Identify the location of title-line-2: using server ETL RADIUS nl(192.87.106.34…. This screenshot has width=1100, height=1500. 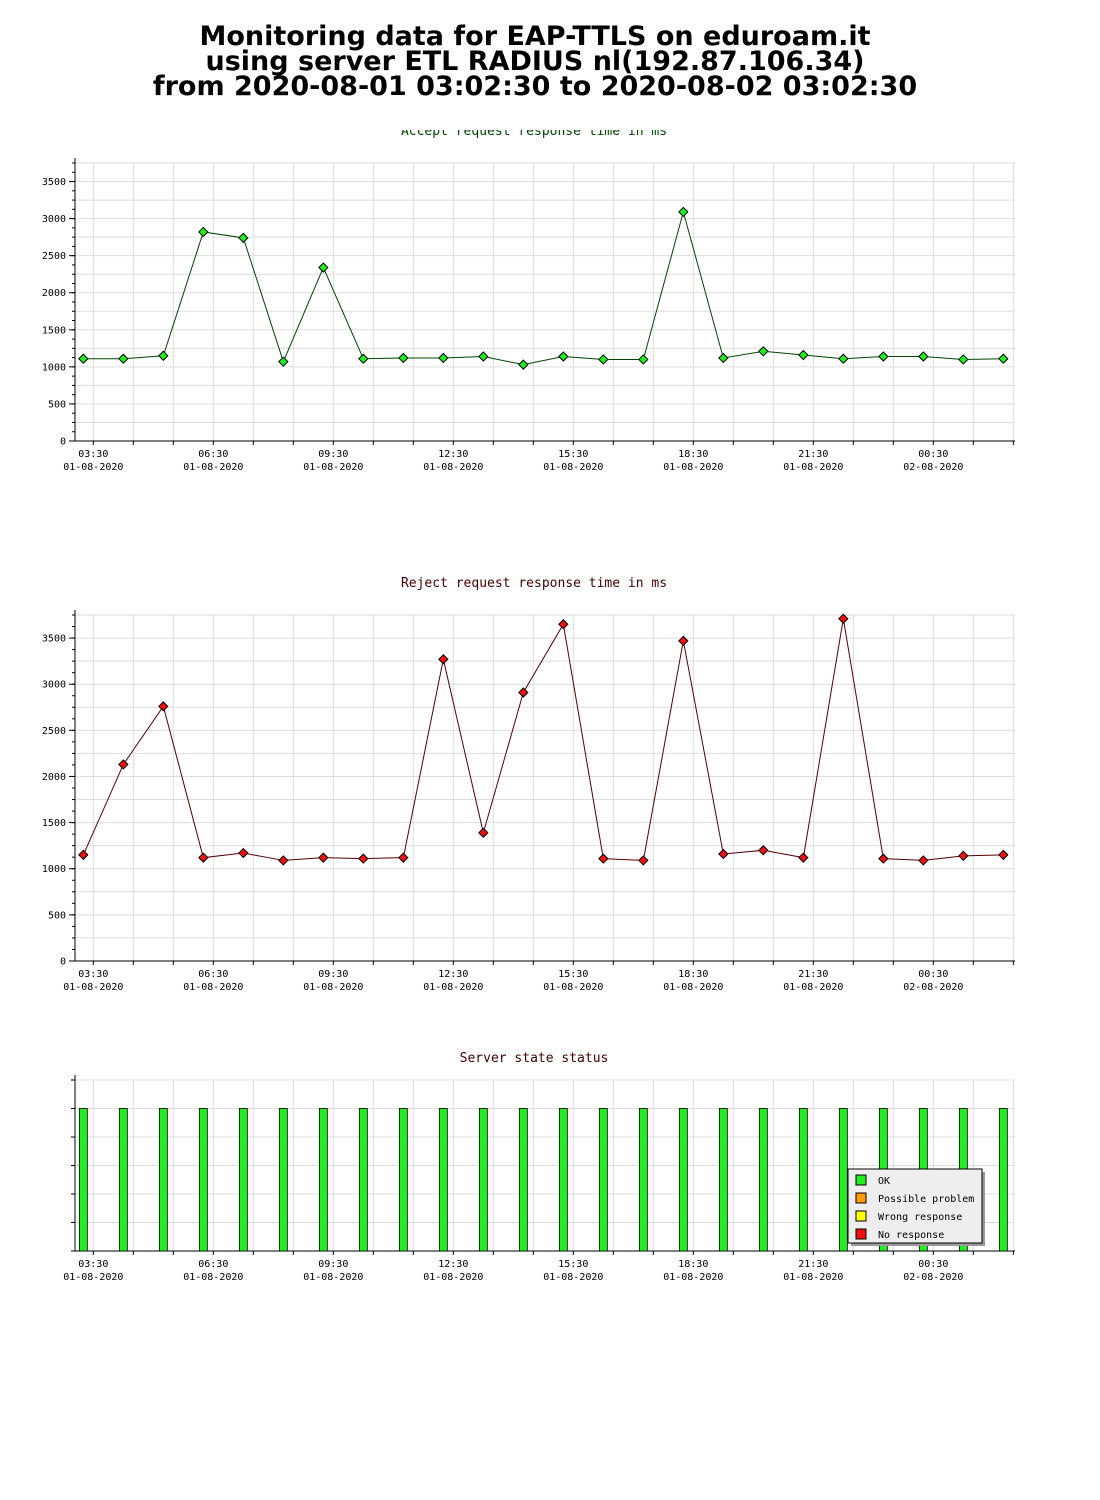
(535, 61).